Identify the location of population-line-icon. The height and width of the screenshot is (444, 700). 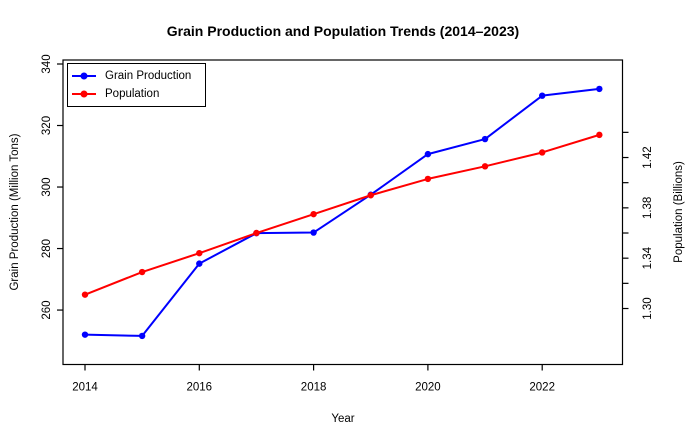
(84, 94).